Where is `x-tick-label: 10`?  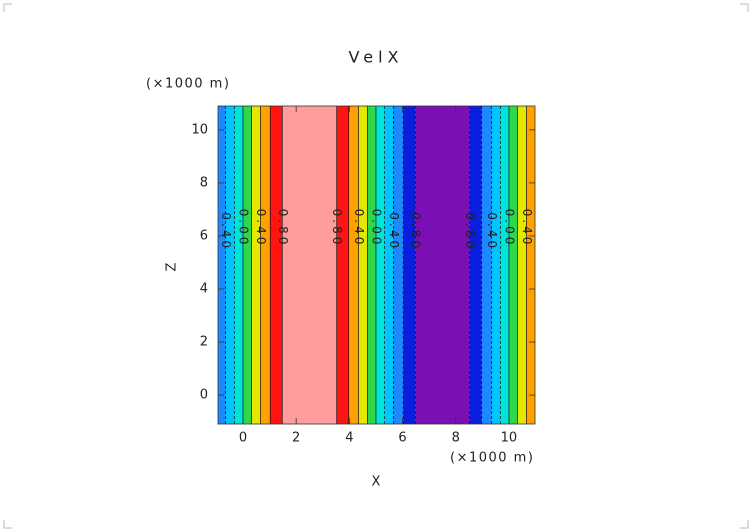
x-tick-label: 10 is located at coordinates (509, 438).